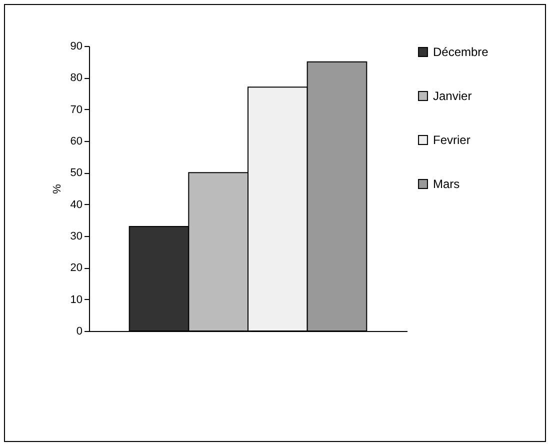 Image resolution: width=552 pixels, height=448 pixels. What do you see at coordinates (76, 78) in the screenshot?
I see `y-tick-label: 80` at bounding box center [76, 78].